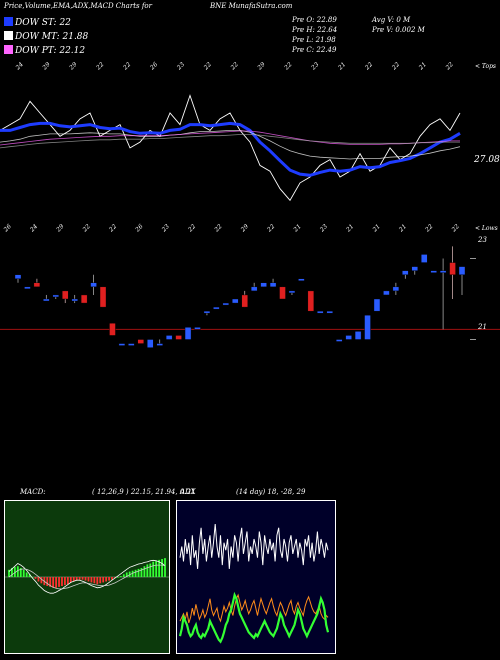  Describe the element at coordinates (7, 228) in the screenshot. I see `date-tick: 26` at that location.